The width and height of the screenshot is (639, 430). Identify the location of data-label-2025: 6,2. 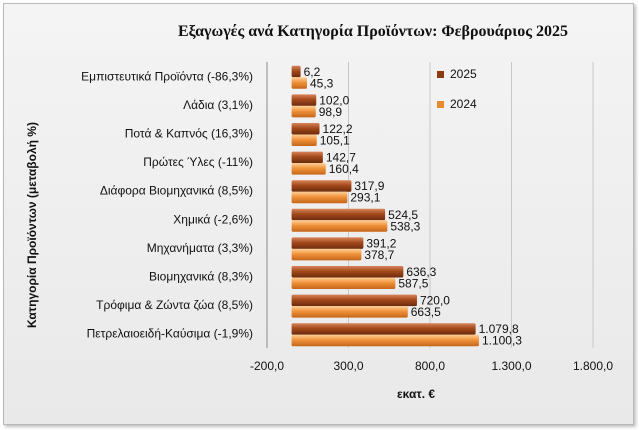
(312, 72).